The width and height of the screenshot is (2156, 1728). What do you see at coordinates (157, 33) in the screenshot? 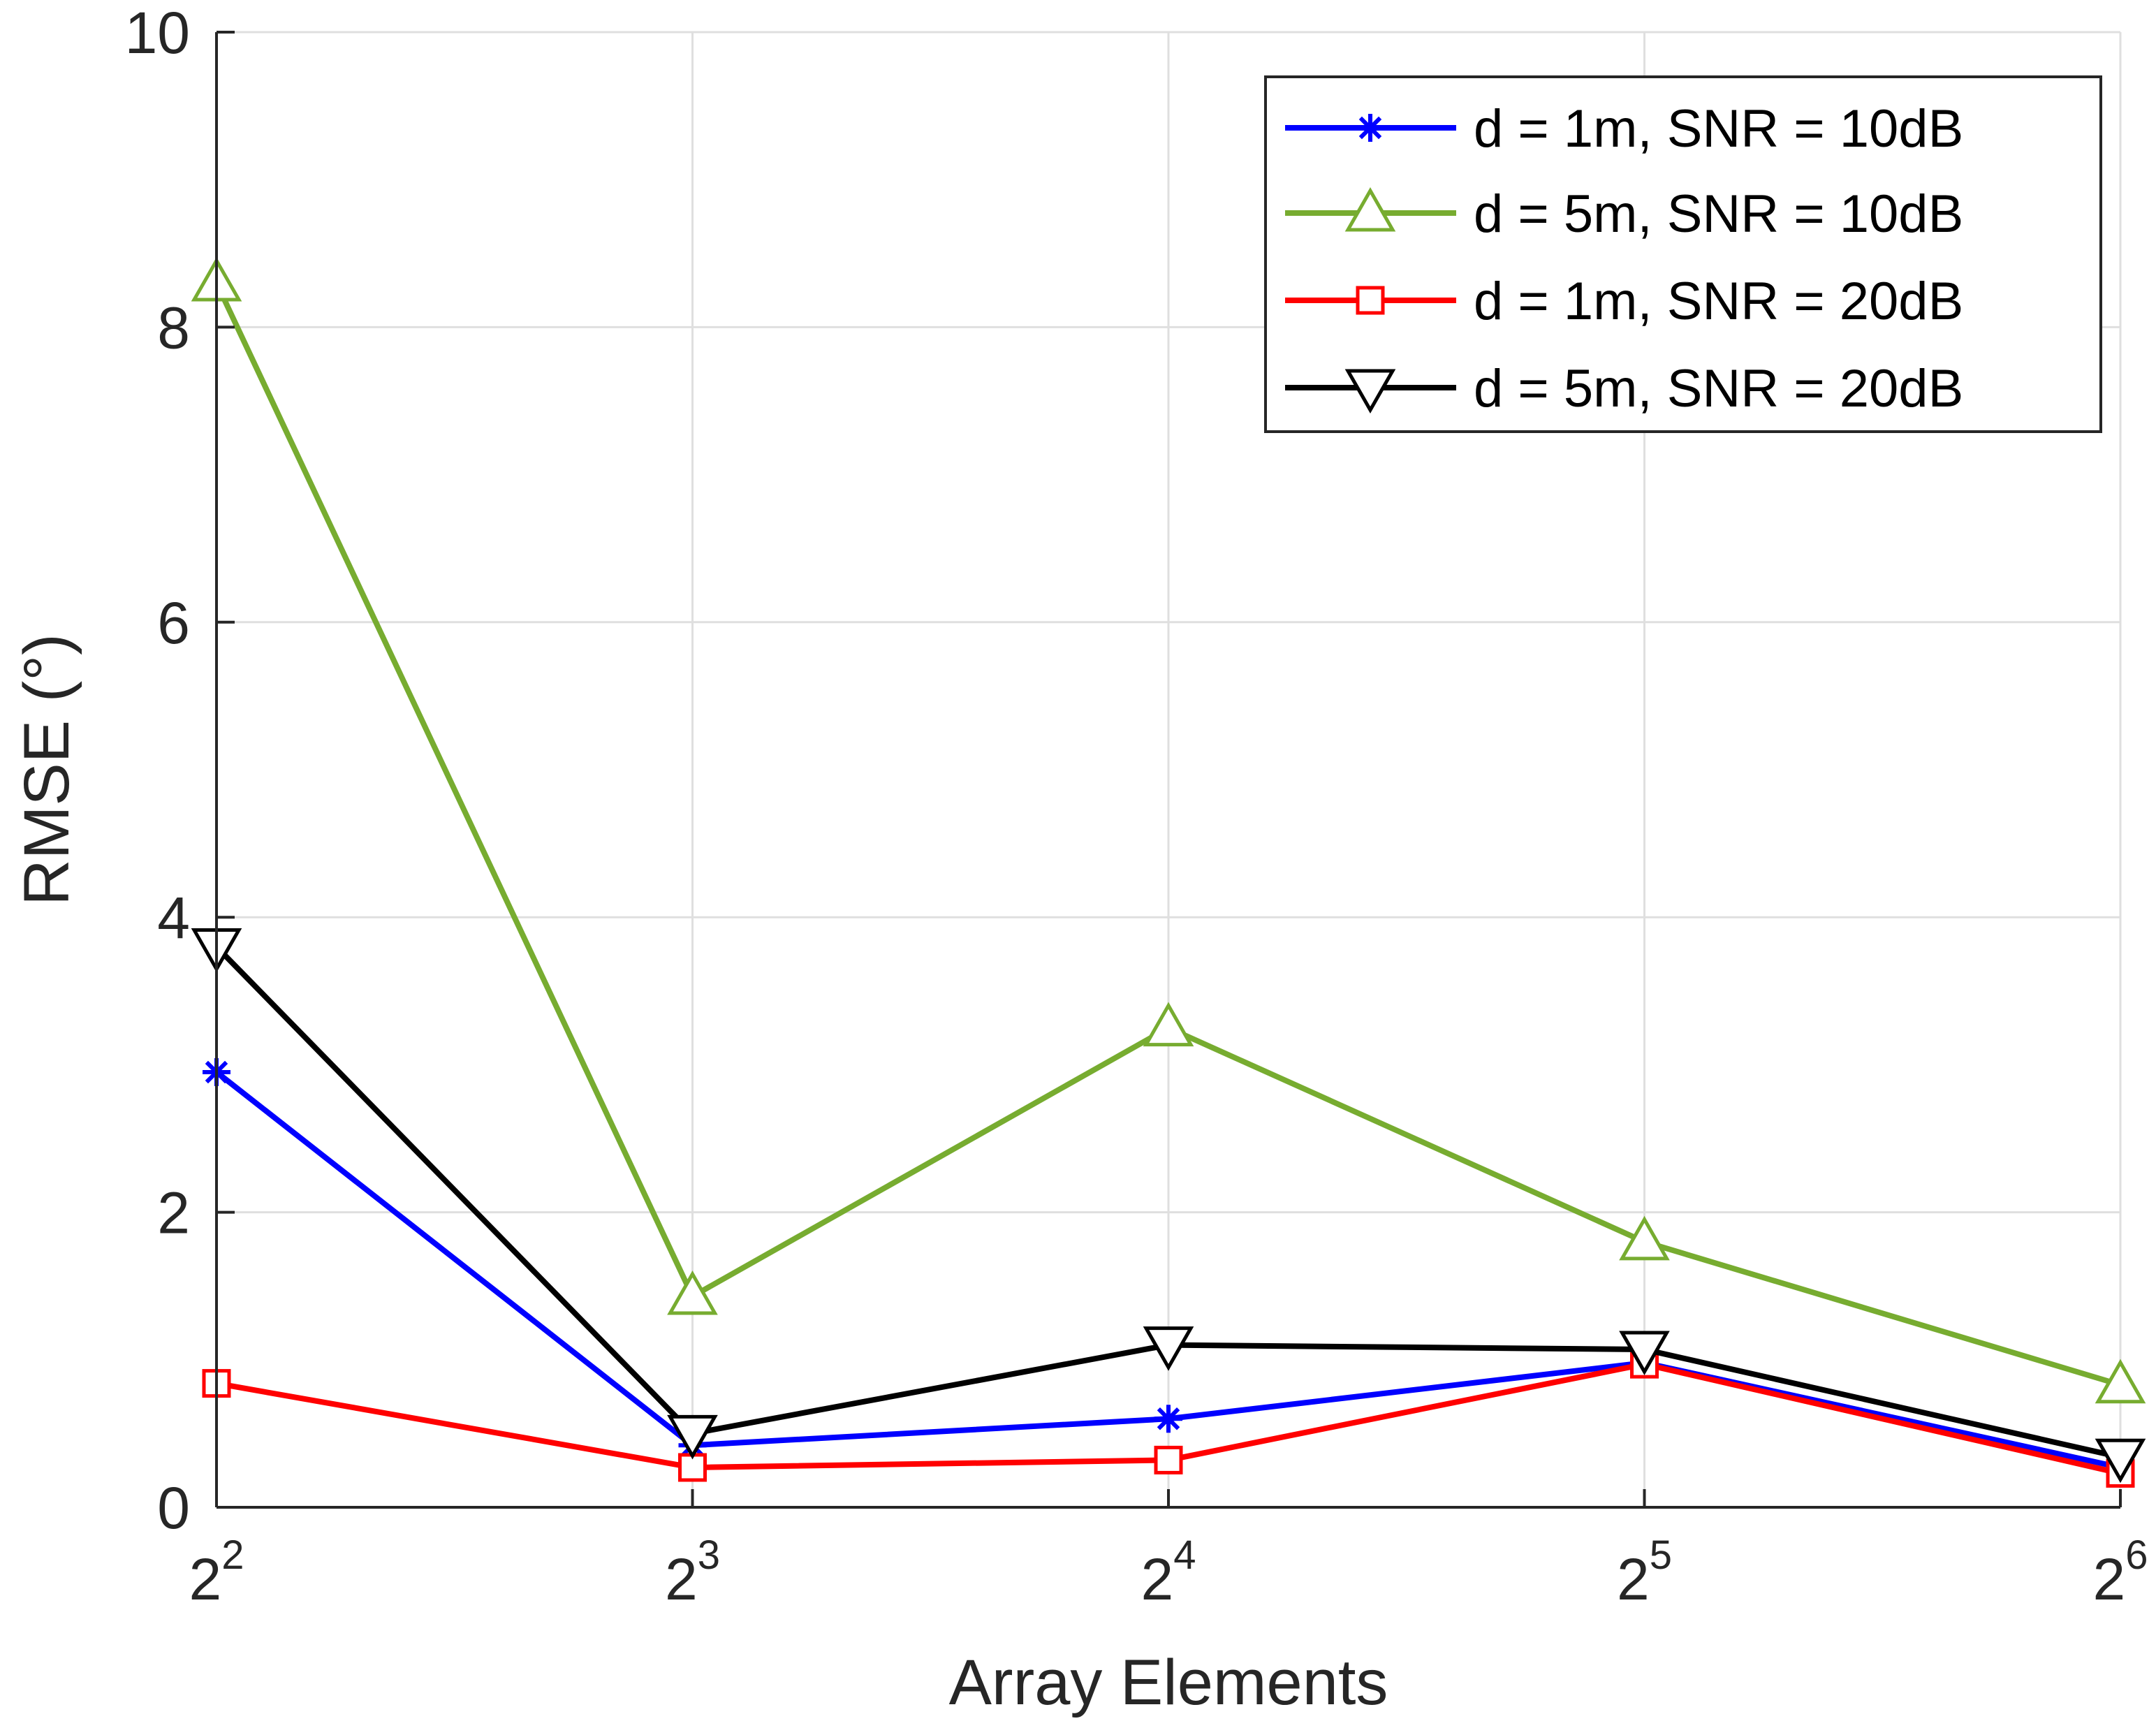
I see `y-tick-label: 10` at bounding box center [157, 33].